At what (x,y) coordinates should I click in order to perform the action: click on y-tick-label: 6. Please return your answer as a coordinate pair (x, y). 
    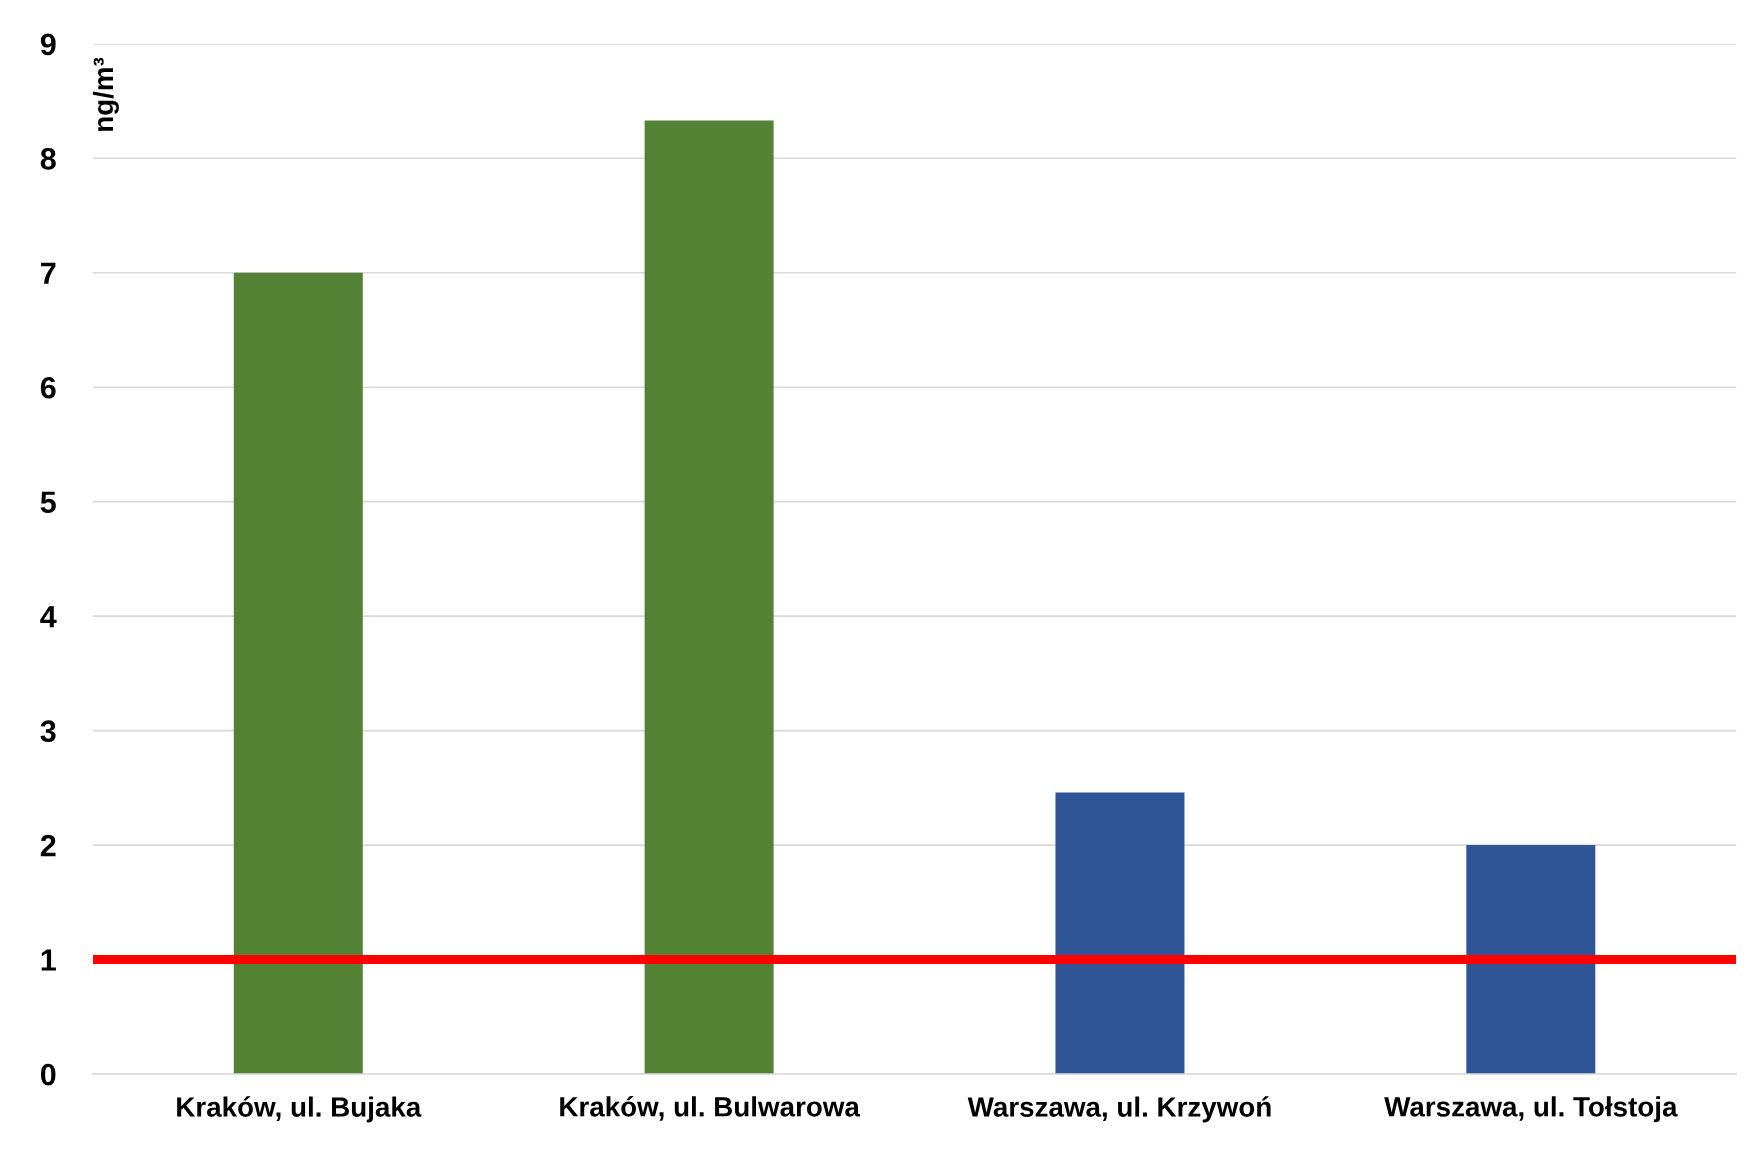
    Looking at the image, I should click on (48, 387).